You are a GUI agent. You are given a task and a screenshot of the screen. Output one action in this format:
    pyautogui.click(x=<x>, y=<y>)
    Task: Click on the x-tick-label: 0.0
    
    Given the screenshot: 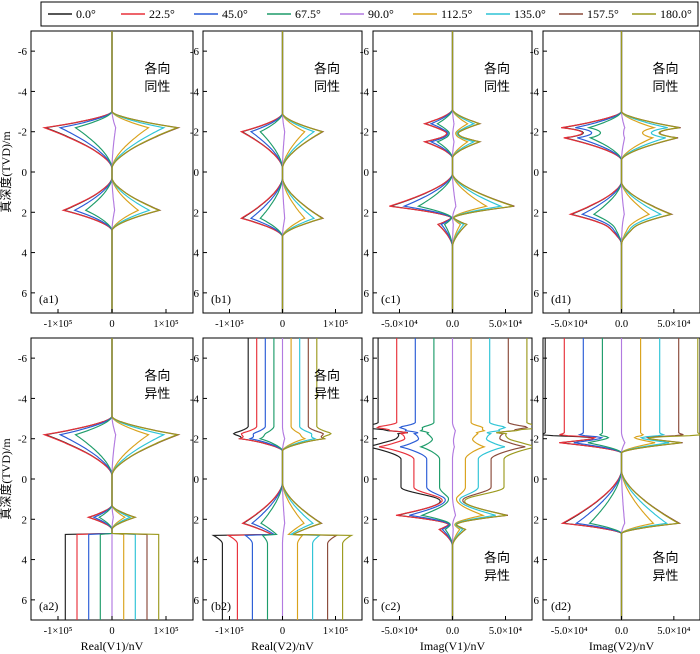 What is the action you would take?
    pyautogui.click(x=452, y=631)
    